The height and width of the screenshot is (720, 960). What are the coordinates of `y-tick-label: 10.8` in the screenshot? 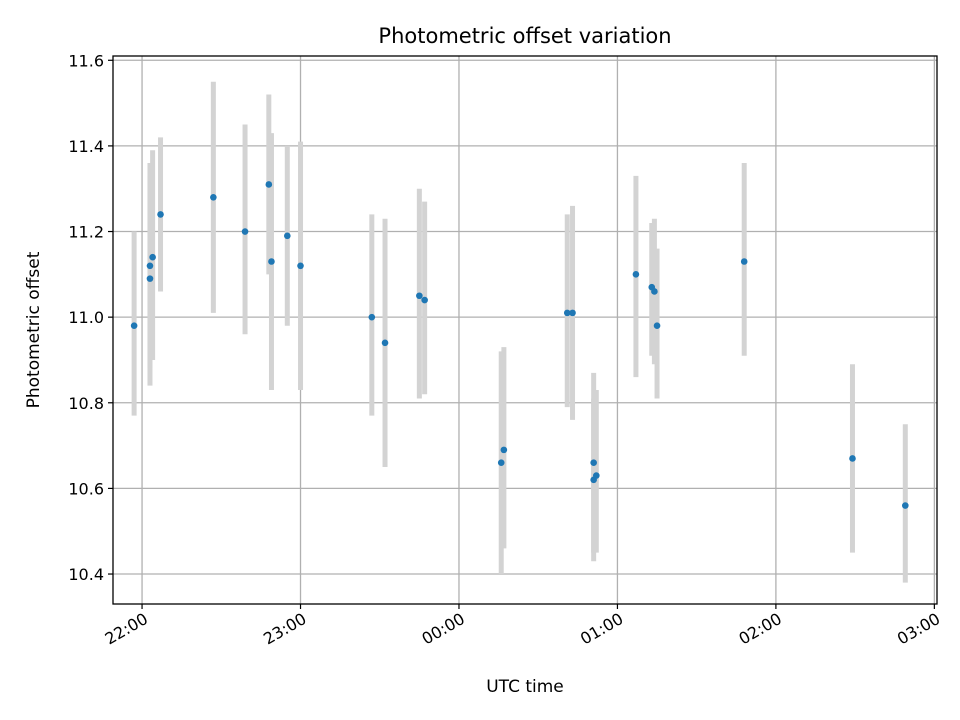 It's located at (86, 403).